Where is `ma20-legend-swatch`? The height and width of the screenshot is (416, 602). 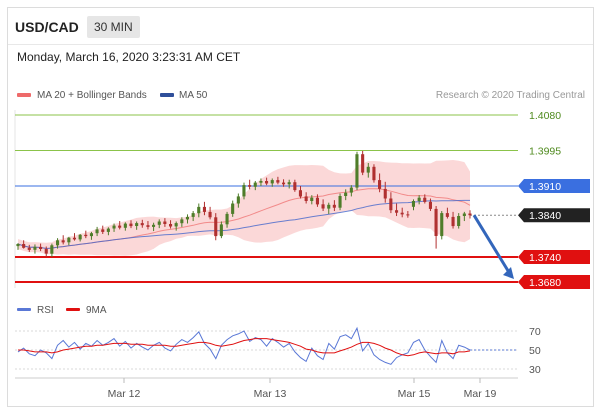 ma20-legend-swatch is located at coordinates (24, 95).